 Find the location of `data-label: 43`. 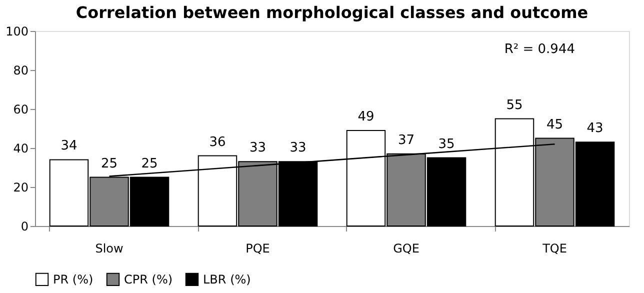

data-label: 43 is located at coordinates (595, 128).